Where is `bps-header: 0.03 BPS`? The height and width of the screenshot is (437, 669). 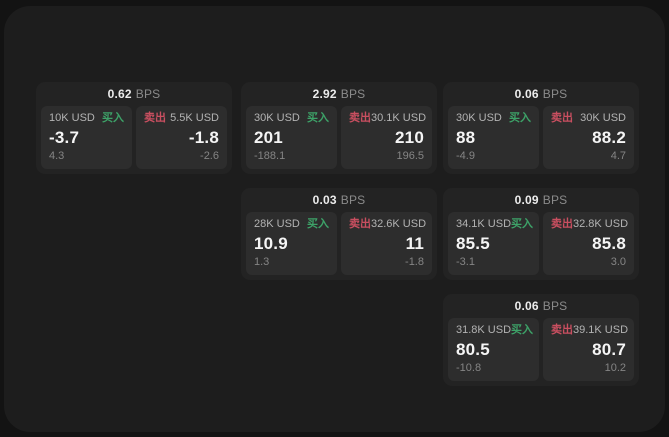
bps-header: 0.03 BPS is located at coordinates (339, 200).